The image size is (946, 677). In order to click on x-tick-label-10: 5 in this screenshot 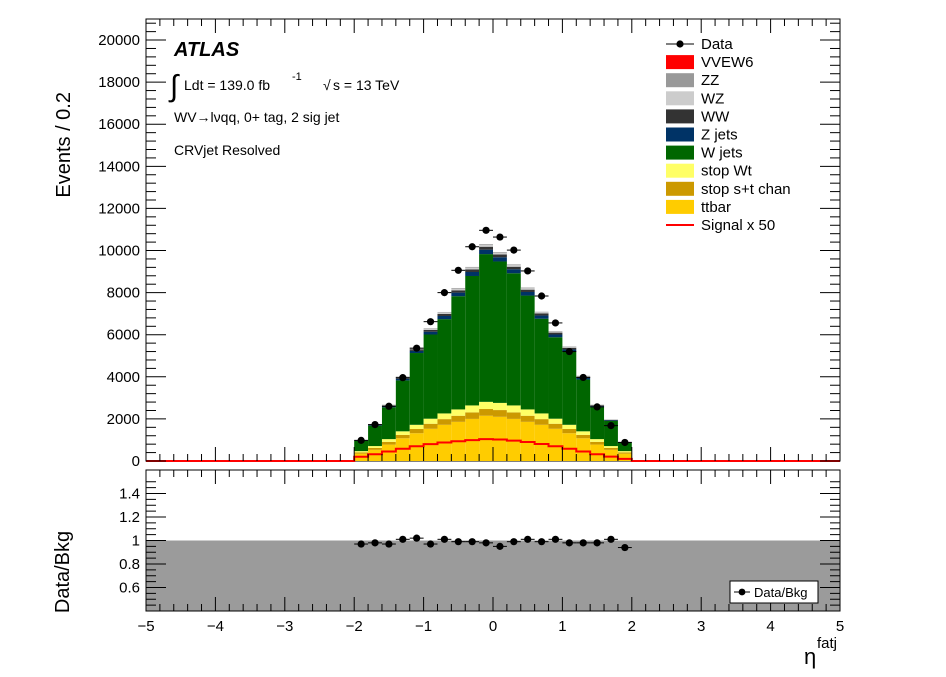, I will do `click(840, 626)`.